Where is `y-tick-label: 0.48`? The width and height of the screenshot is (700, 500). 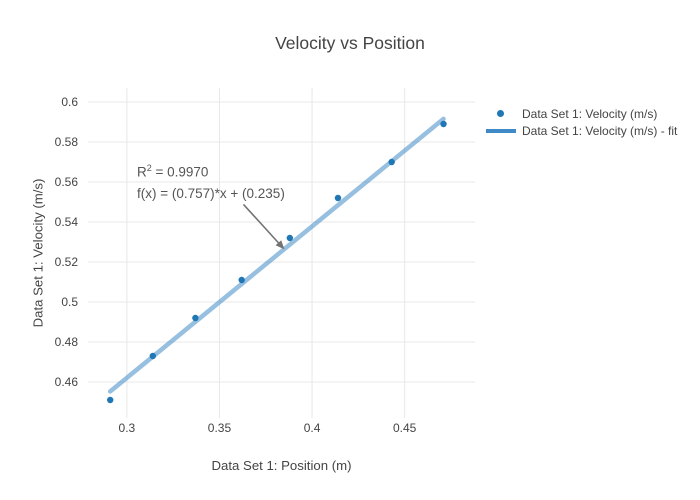
y-tick-label: 0.48 is located at coordinates (66, 342).